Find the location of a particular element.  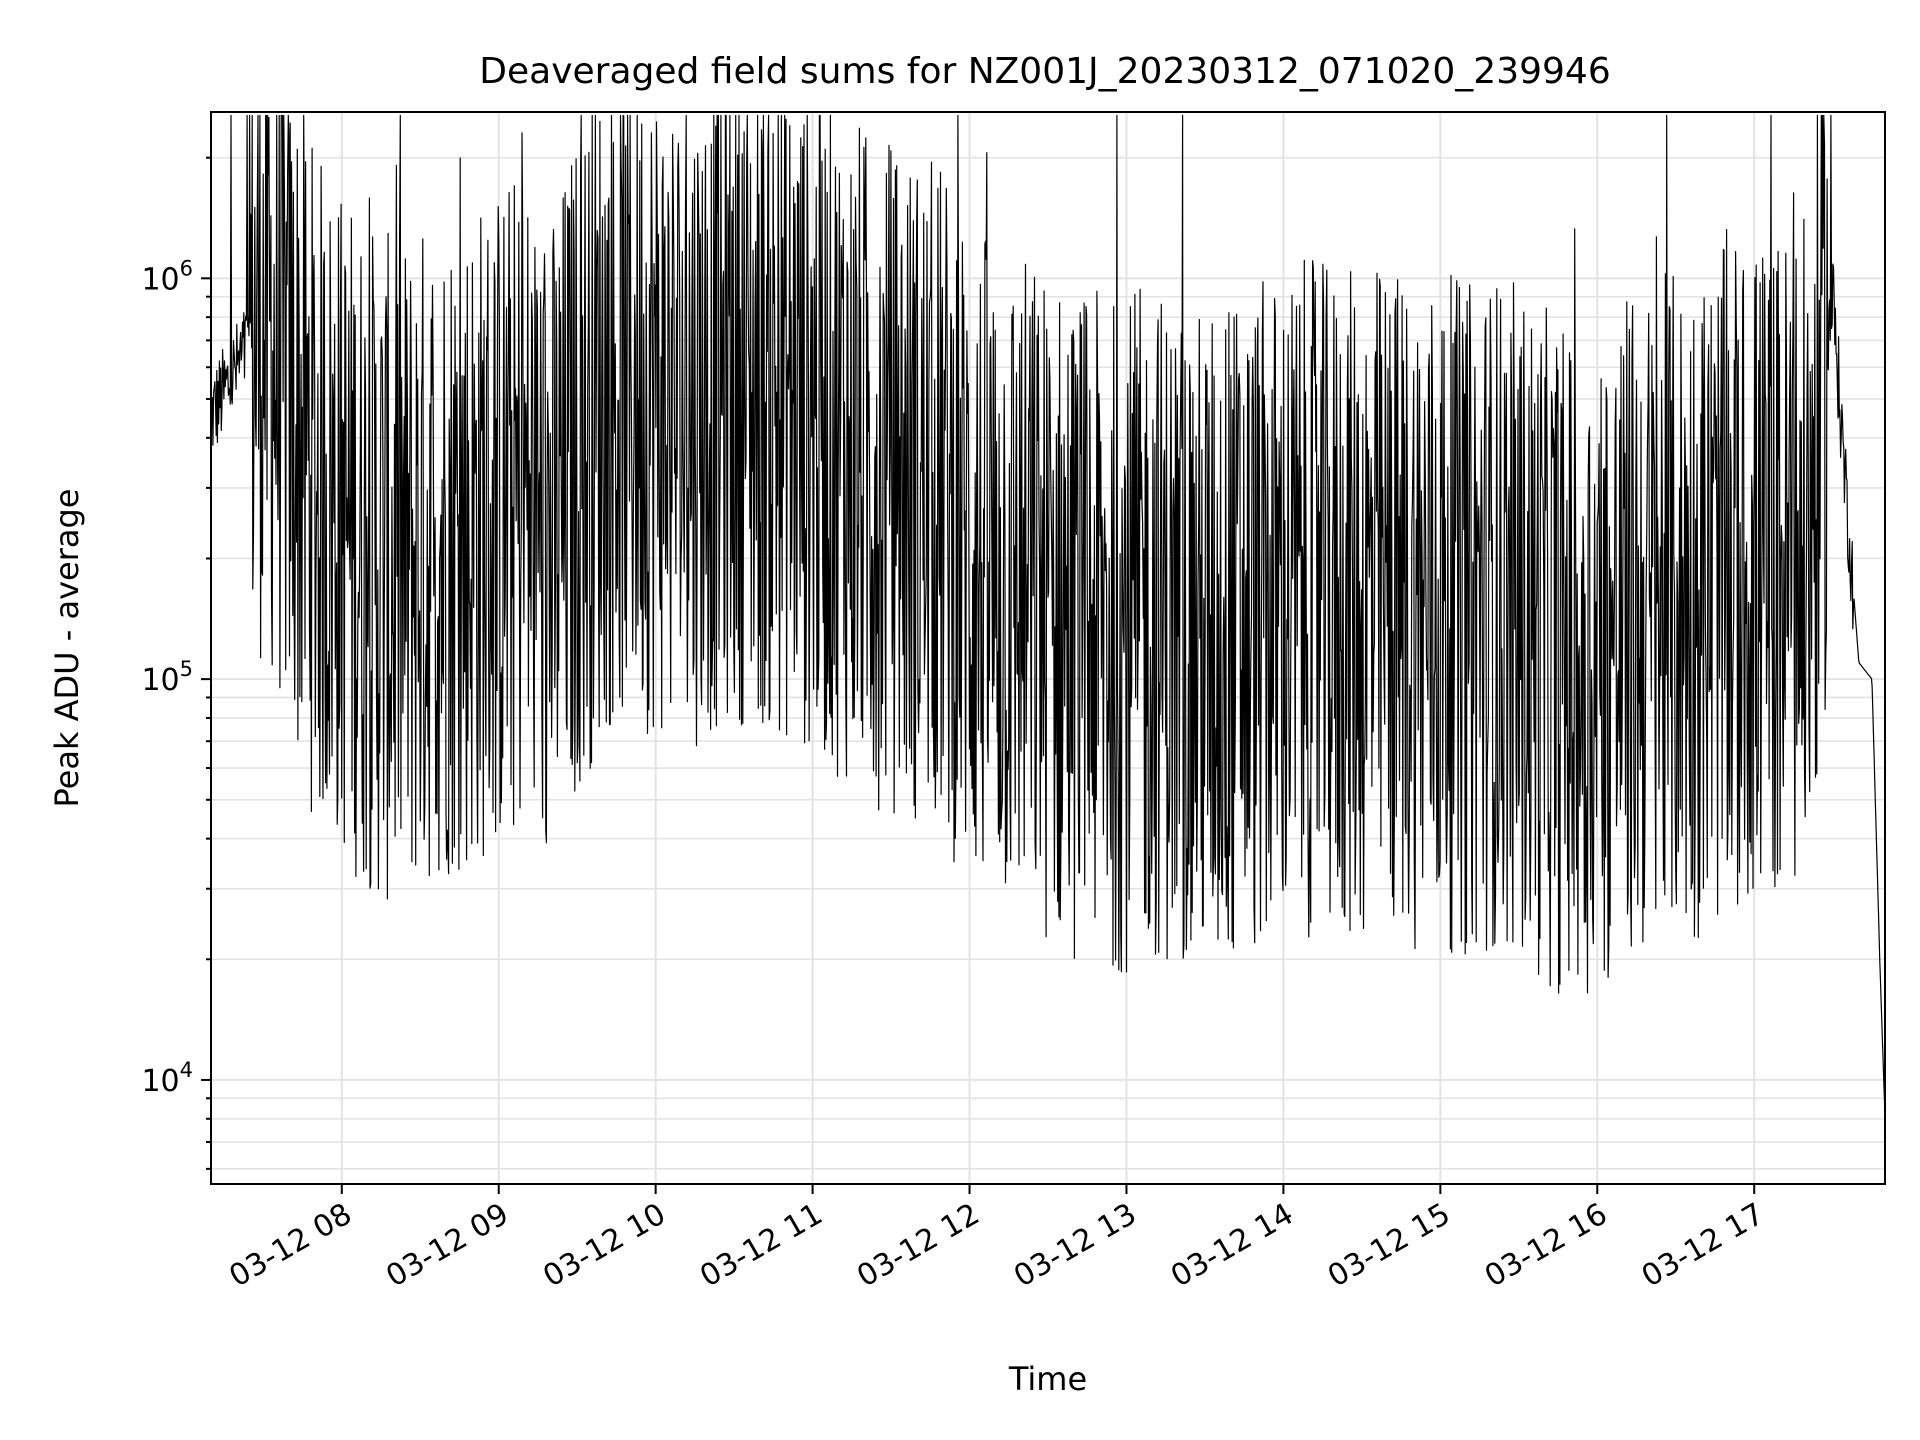

y-axis-label: Peak ADU - average is located at coordinates (67, 648).